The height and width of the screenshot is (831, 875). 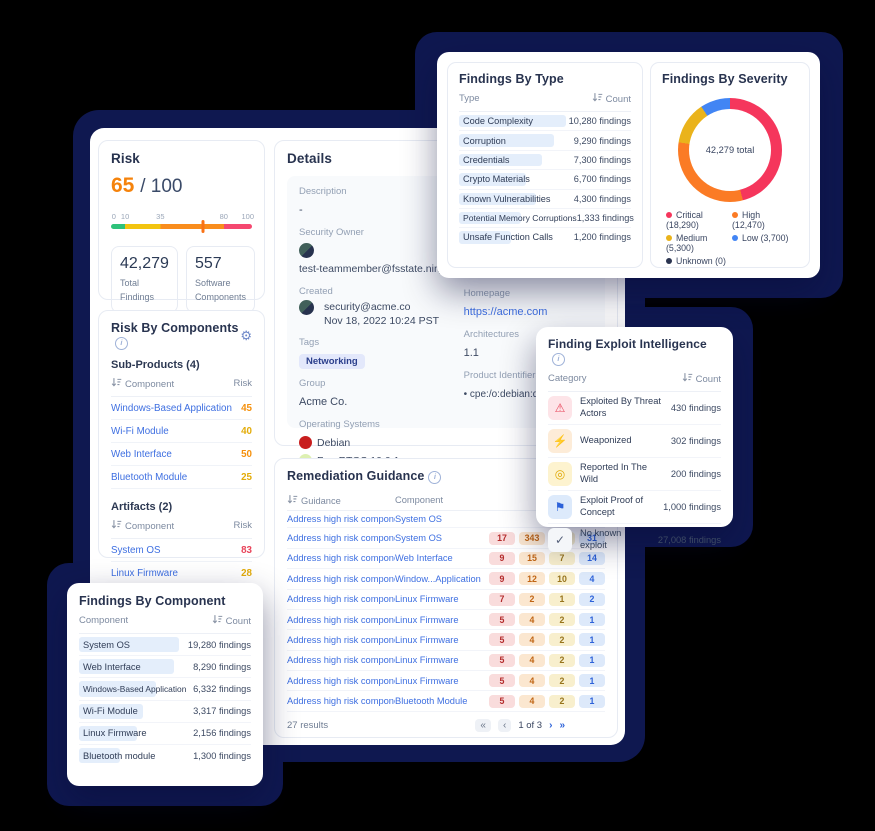 What do you see at coordinates (130, 283) in the screenshot?
I see `stat-label: Total` at bounding box center [130, 283].